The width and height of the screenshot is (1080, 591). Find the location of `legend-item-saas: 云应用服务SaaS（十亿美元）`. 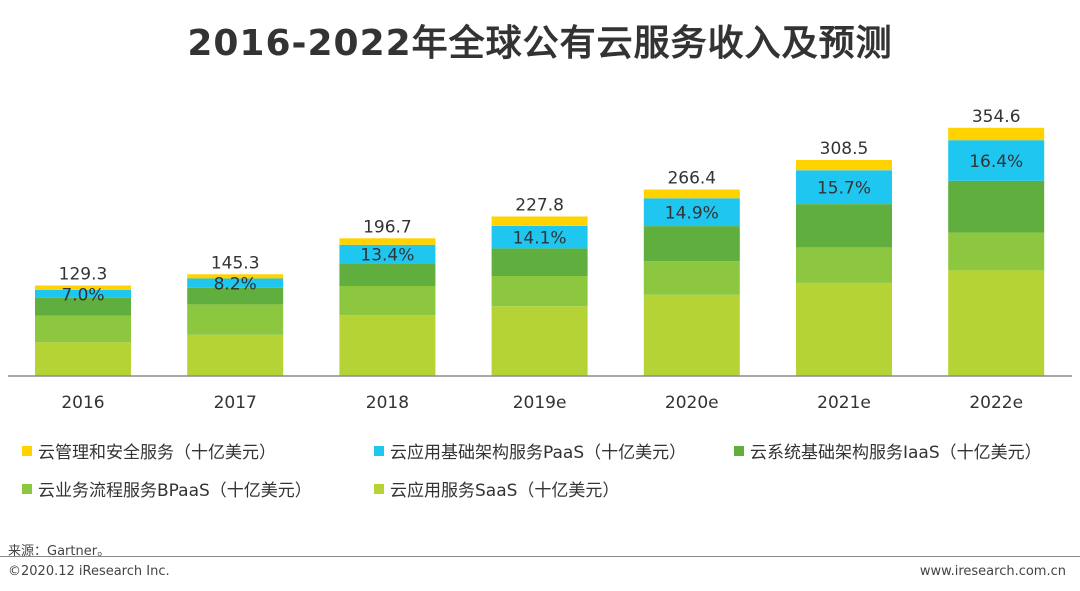

legend-item-saas: 云应用服务SaaS（十亿美元） is located at coordinates (496, 488).